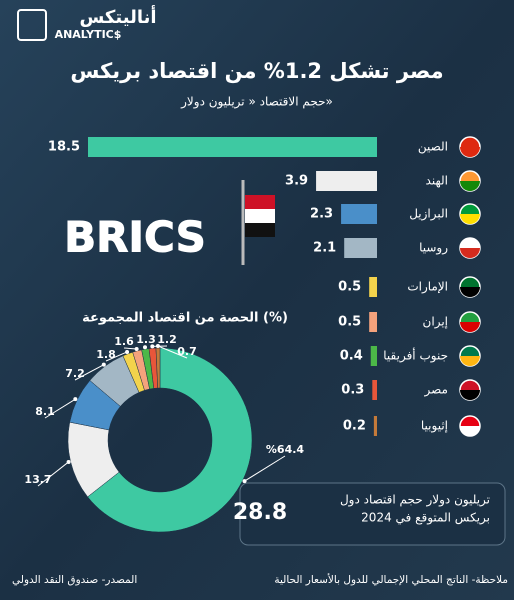  What do you see at coordinates (352, 390) in the screenshot?
I see `value-label: 0.3` at bounding box center [352, 390].